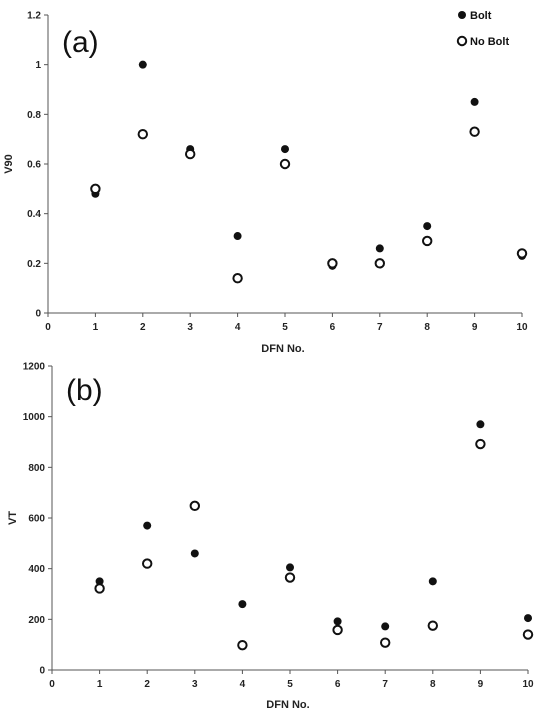 The width and height of the screenshot is (550, 713). I want to click on panel-a-y-tick-label: 0, so click(38, 314).